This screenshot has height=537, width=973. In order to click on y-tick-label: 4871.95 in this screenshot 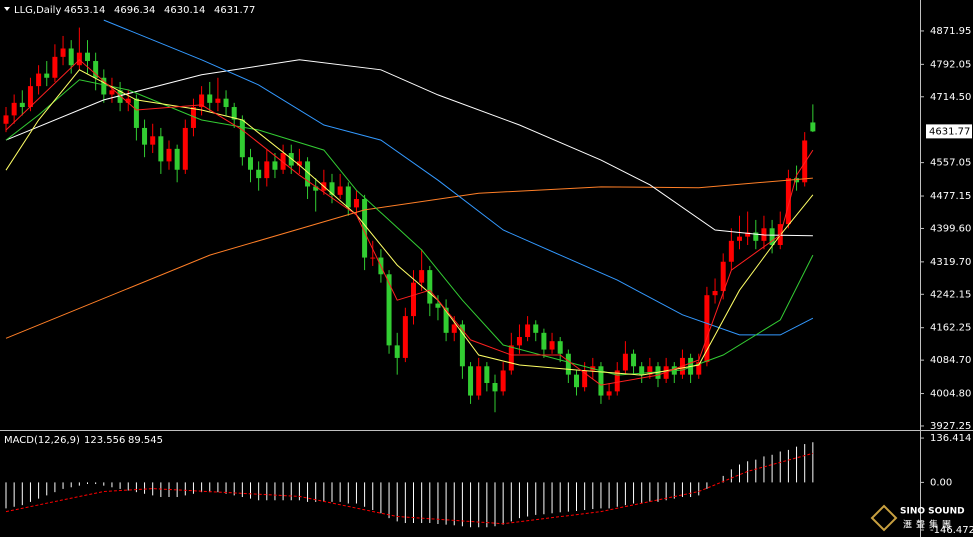, I will do `click(950, 31)`.